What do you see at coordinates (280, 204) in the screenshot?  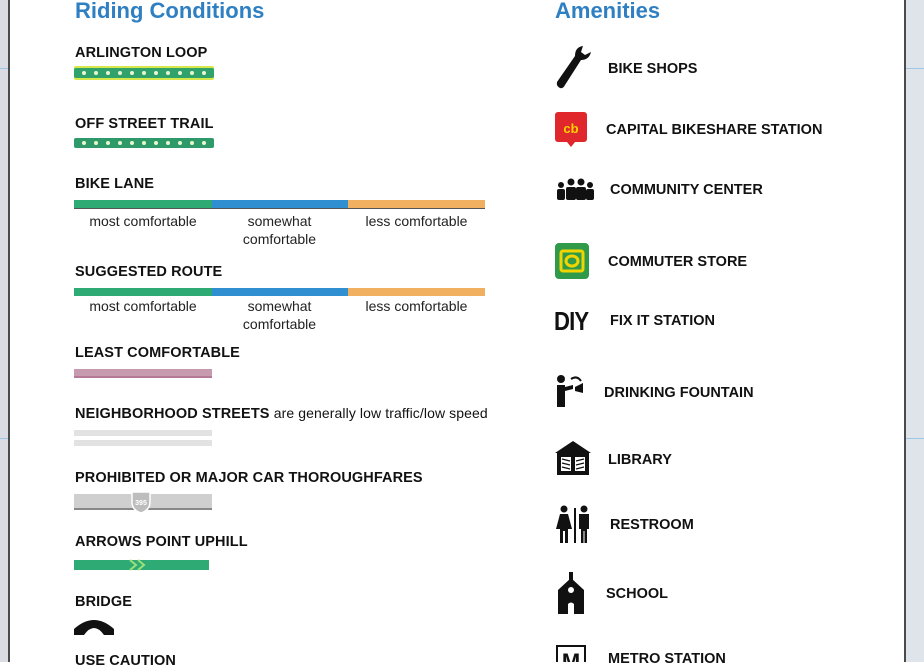 I see `bike-lane-somewhat-comfortable-swatch` at bounding box center [280, 204].